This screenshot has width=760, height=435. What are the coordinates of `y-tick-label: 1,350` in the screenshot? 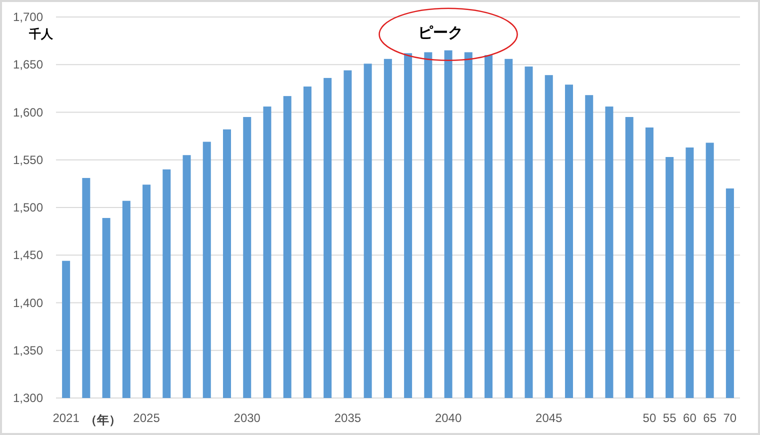 It's located at (28, 350).